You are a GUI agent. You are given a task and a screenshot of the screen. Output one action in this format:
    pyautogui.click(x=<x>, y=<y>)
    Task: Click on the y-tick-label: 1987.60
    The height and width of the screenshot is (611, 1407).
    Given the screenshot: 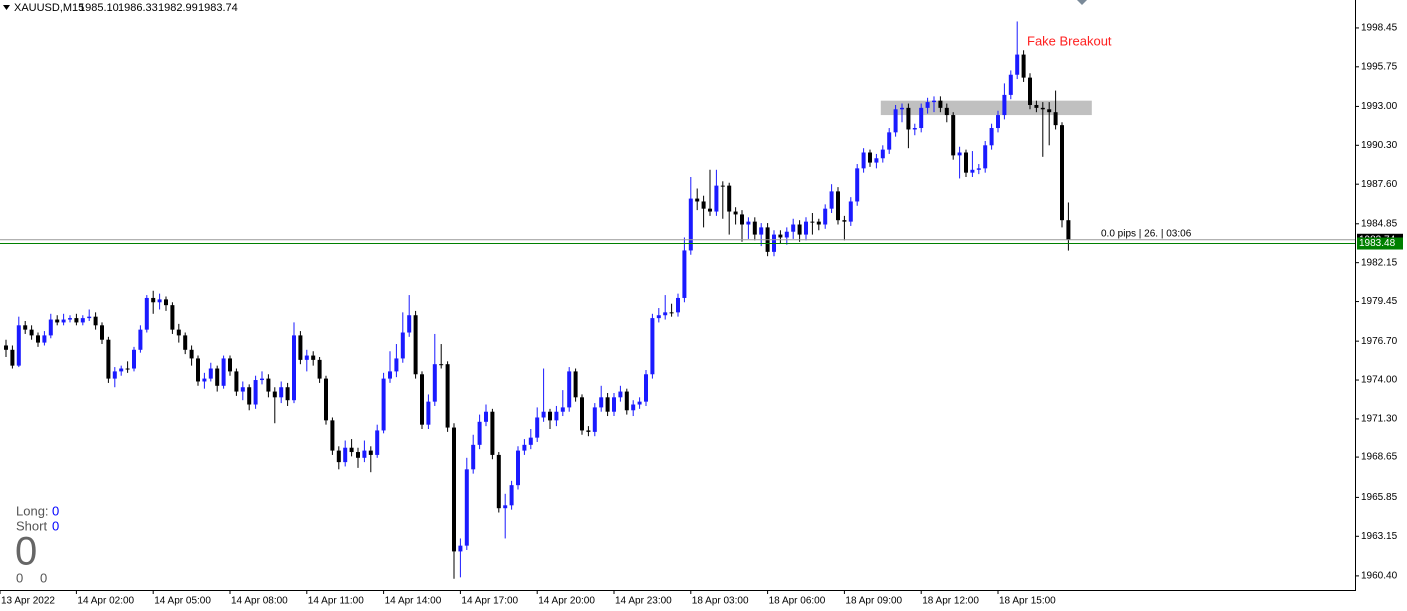 What is the action you would take?
    pyautogui.click(x=1379, y=184)
    